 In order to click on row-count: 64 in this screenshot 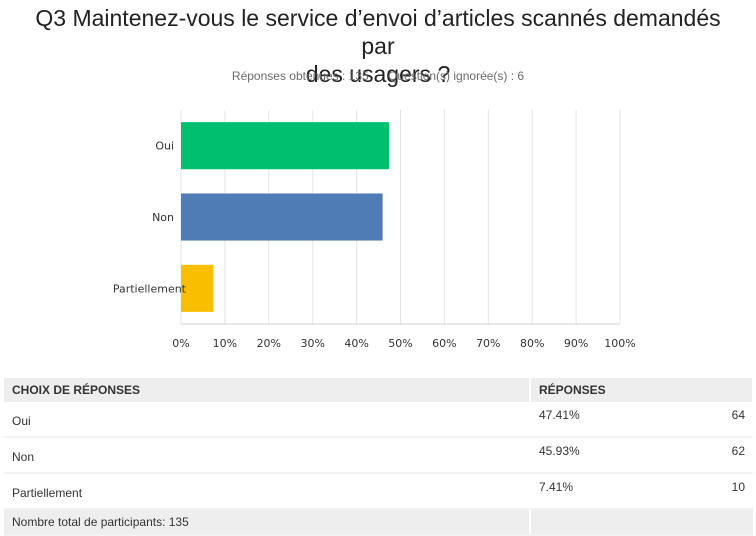, I will do `click(690, 420)`.